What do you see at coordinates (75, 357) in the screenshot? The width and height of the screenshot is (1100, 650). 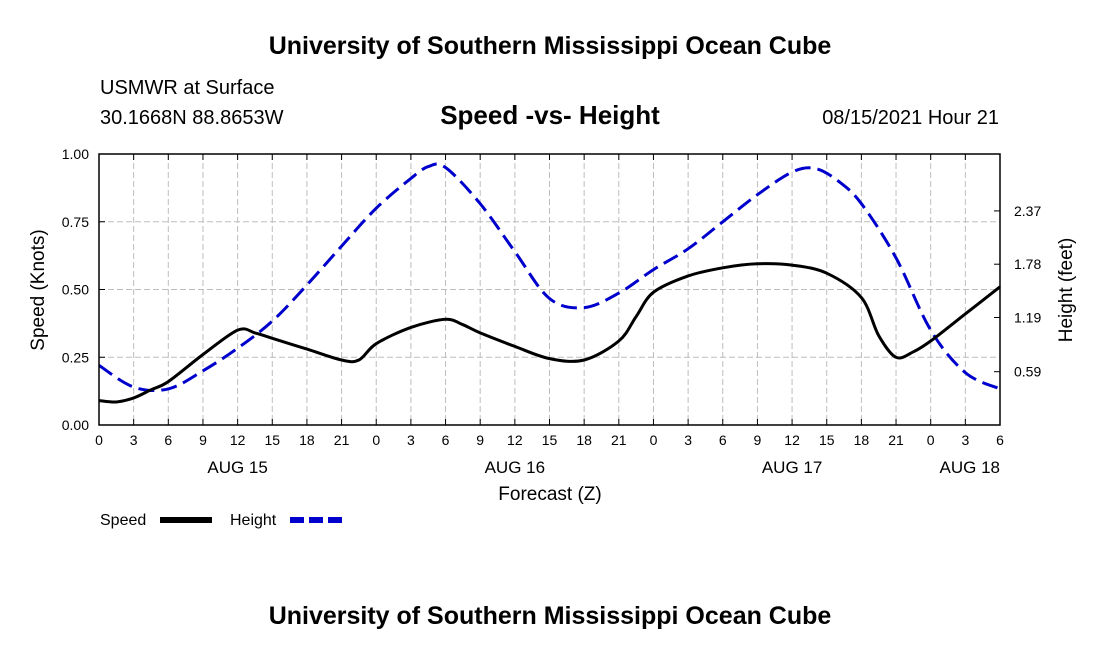 I see `y-tick-label: 0.25` at bounding box center [75, 357].